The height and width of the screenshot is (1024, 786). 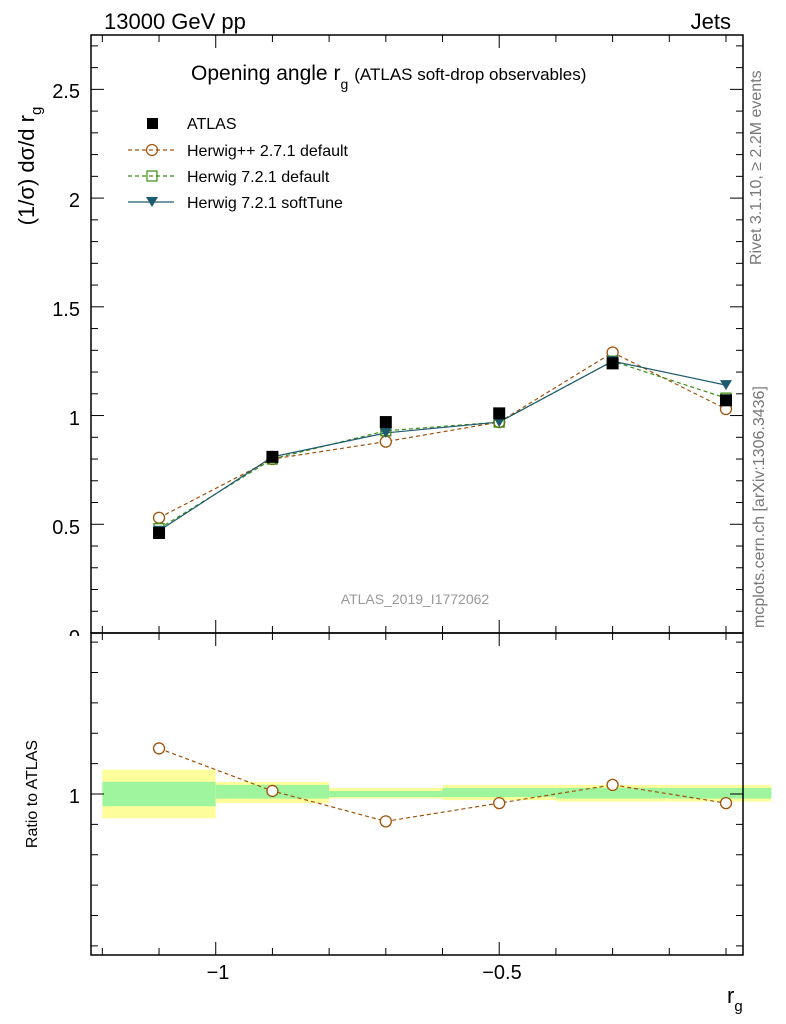 What do you see at coordinates (175, 21) in the screenshot?
I see `header-left-label: 13000 GeV pp` at bounding box center [175, 21].